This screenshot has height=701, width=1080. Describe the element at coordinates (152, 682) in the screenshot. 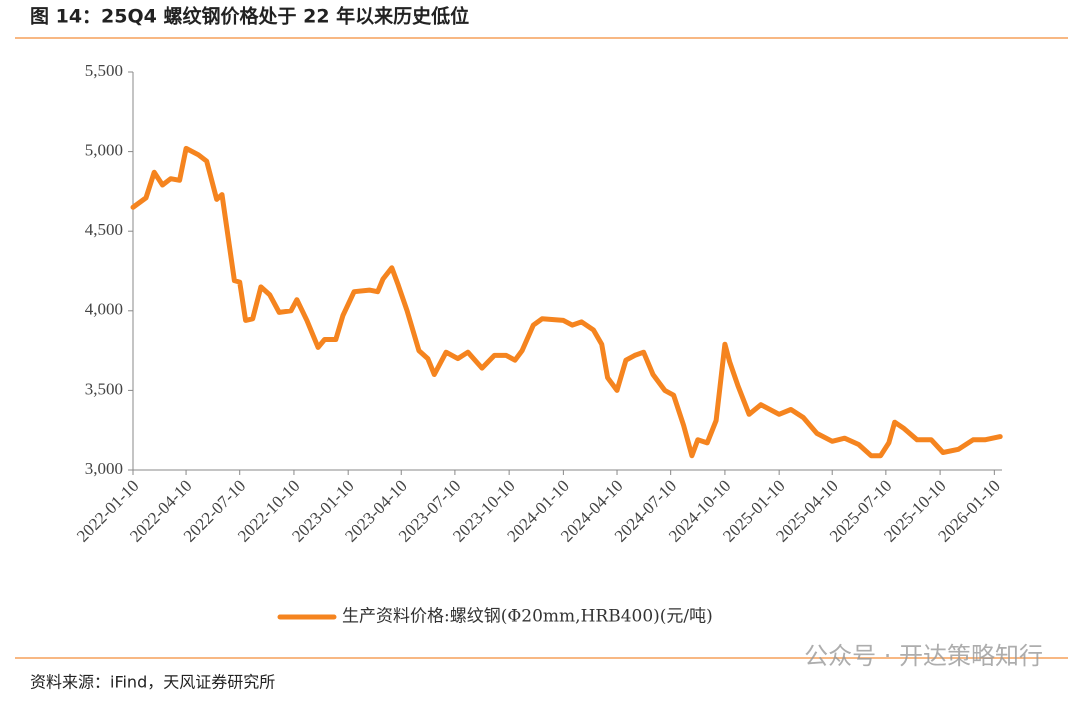

I see `source: 资料来源：iFind，天风证券研究所` at that location.